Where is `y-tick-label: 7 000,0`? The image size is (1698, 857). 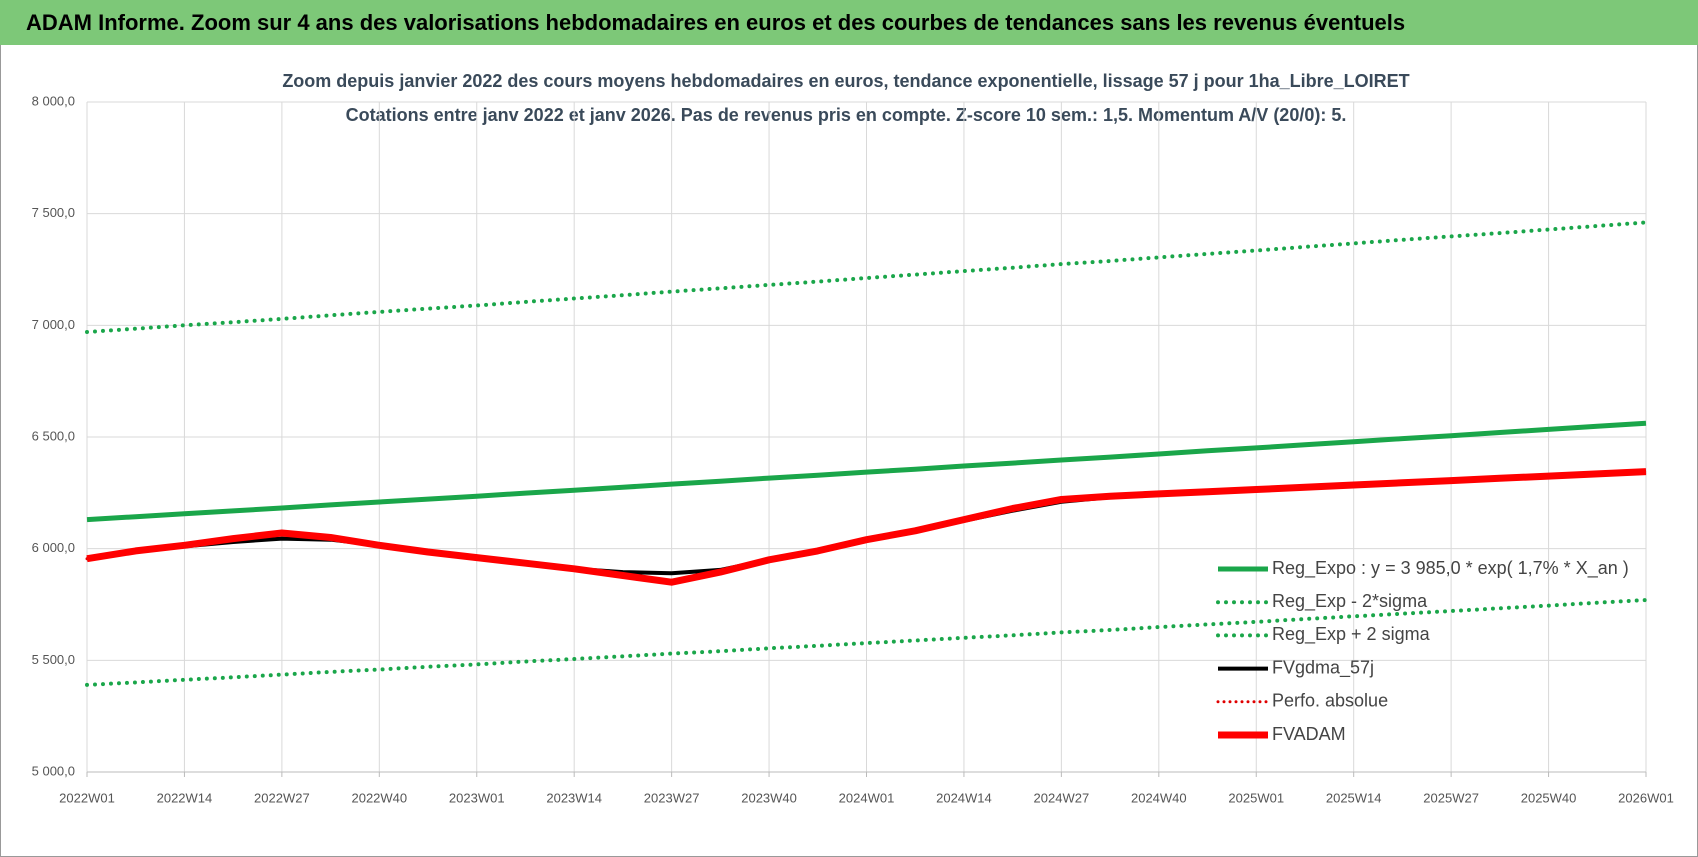
y-tick-label: 7 000,0 is located at coordinates (53, 324).